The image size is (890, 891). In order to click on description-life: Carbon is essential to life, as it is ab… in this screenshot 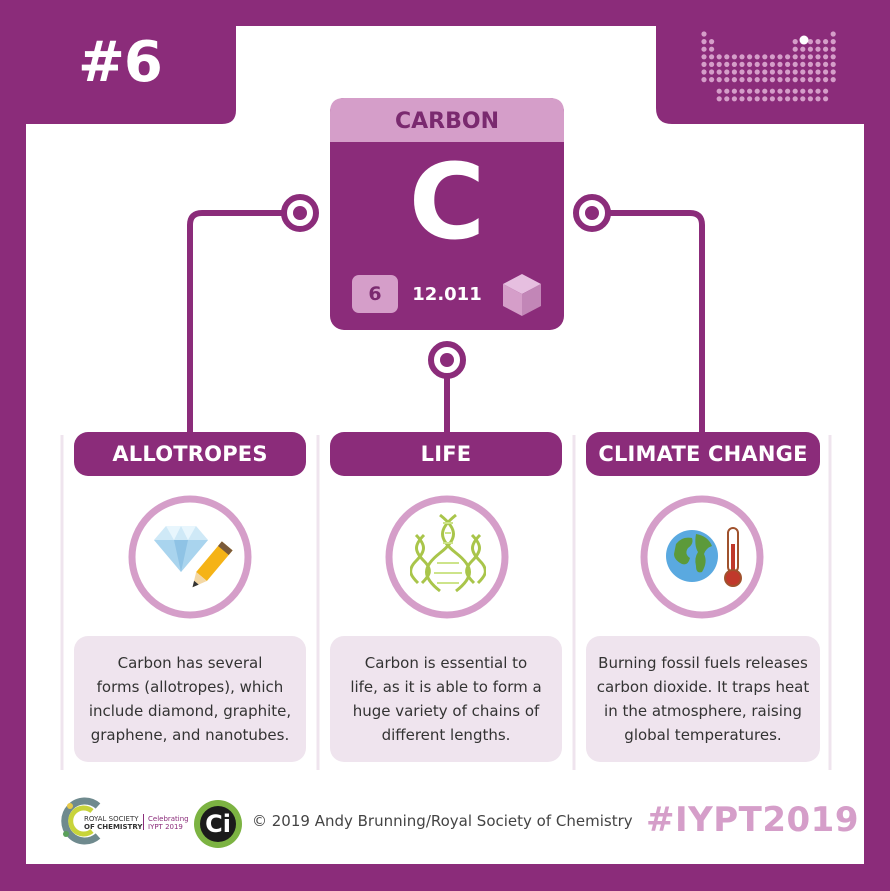, I will do `click(446, 699)`.